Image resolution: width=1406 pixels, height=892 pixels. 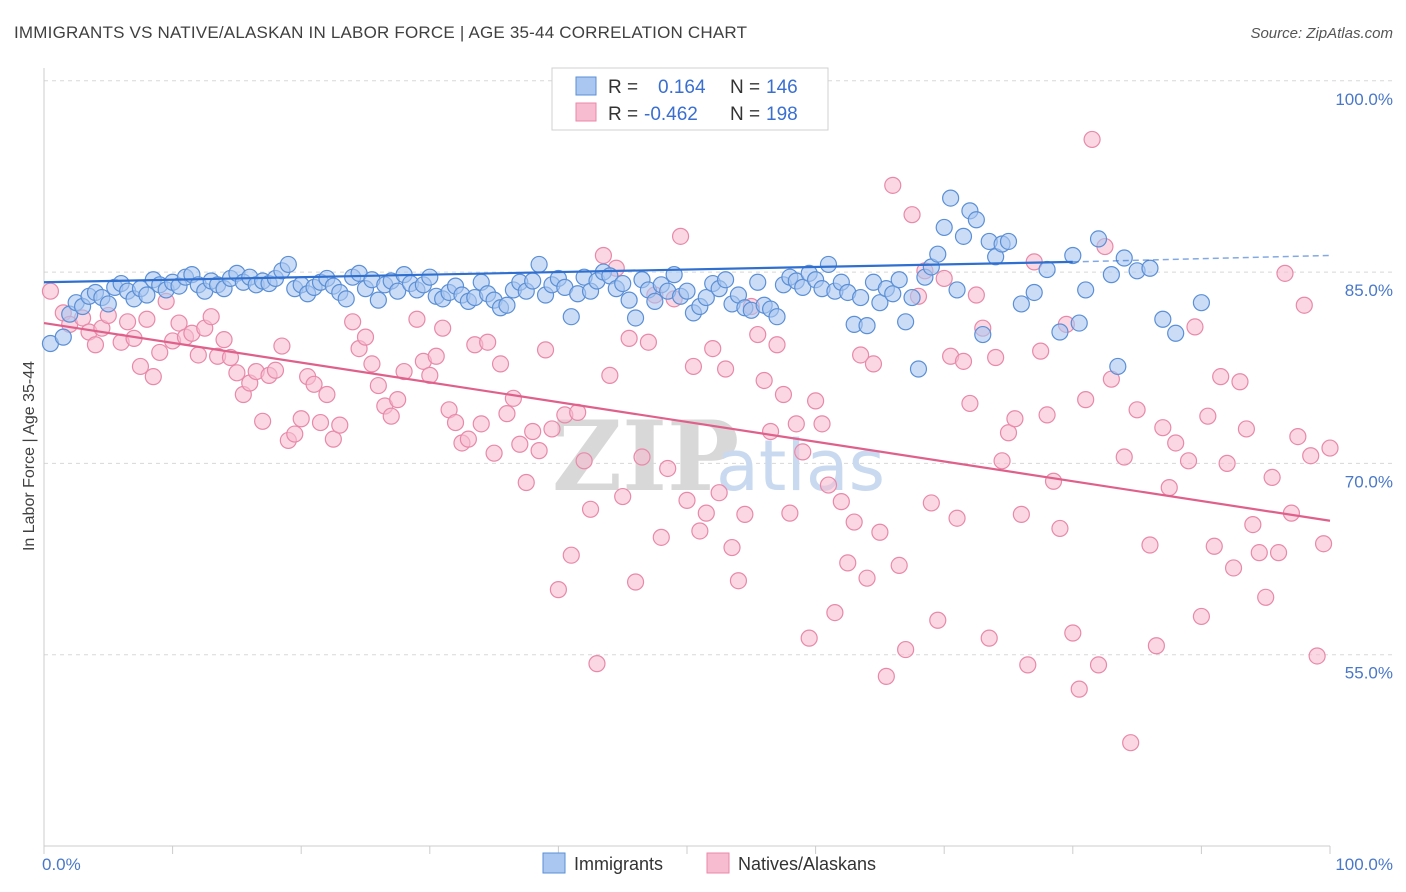 What do you see at coordinates (800, 466) in the screenshot?
I see `watermark-atlas: atlas` at bounding box center [800, 466].